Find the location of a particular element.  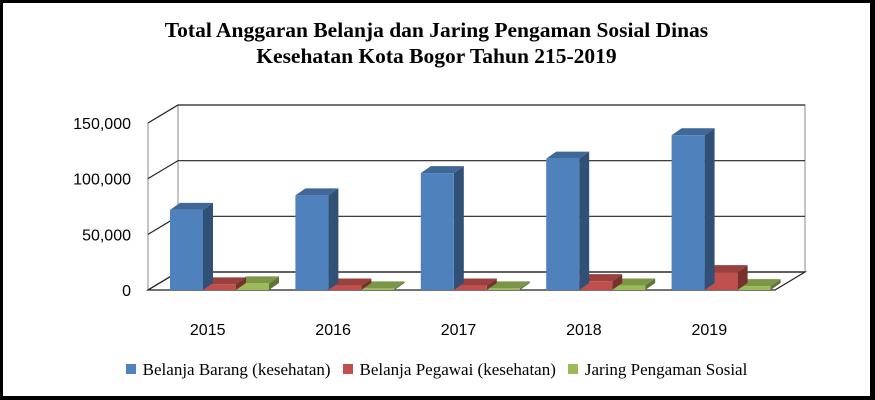

y-tick-label: 150,000 is located at coordinates (102, 124).